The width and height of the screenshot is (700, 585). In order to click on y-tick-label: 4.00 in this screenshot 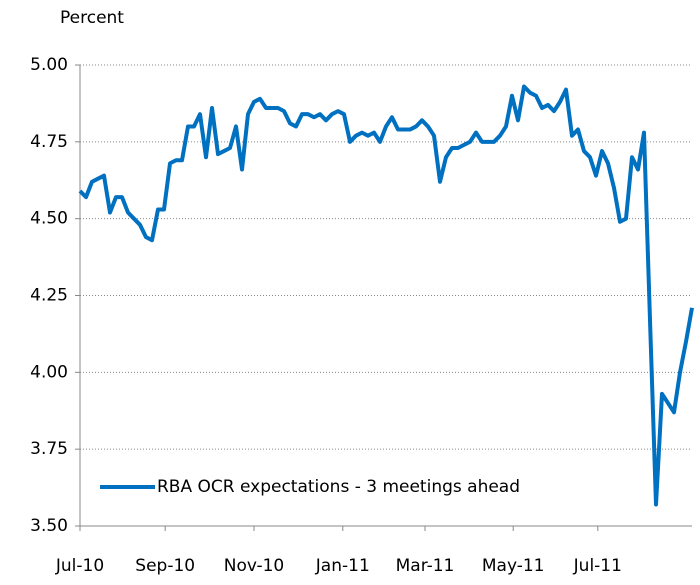, I will do `click(49, 372)`.